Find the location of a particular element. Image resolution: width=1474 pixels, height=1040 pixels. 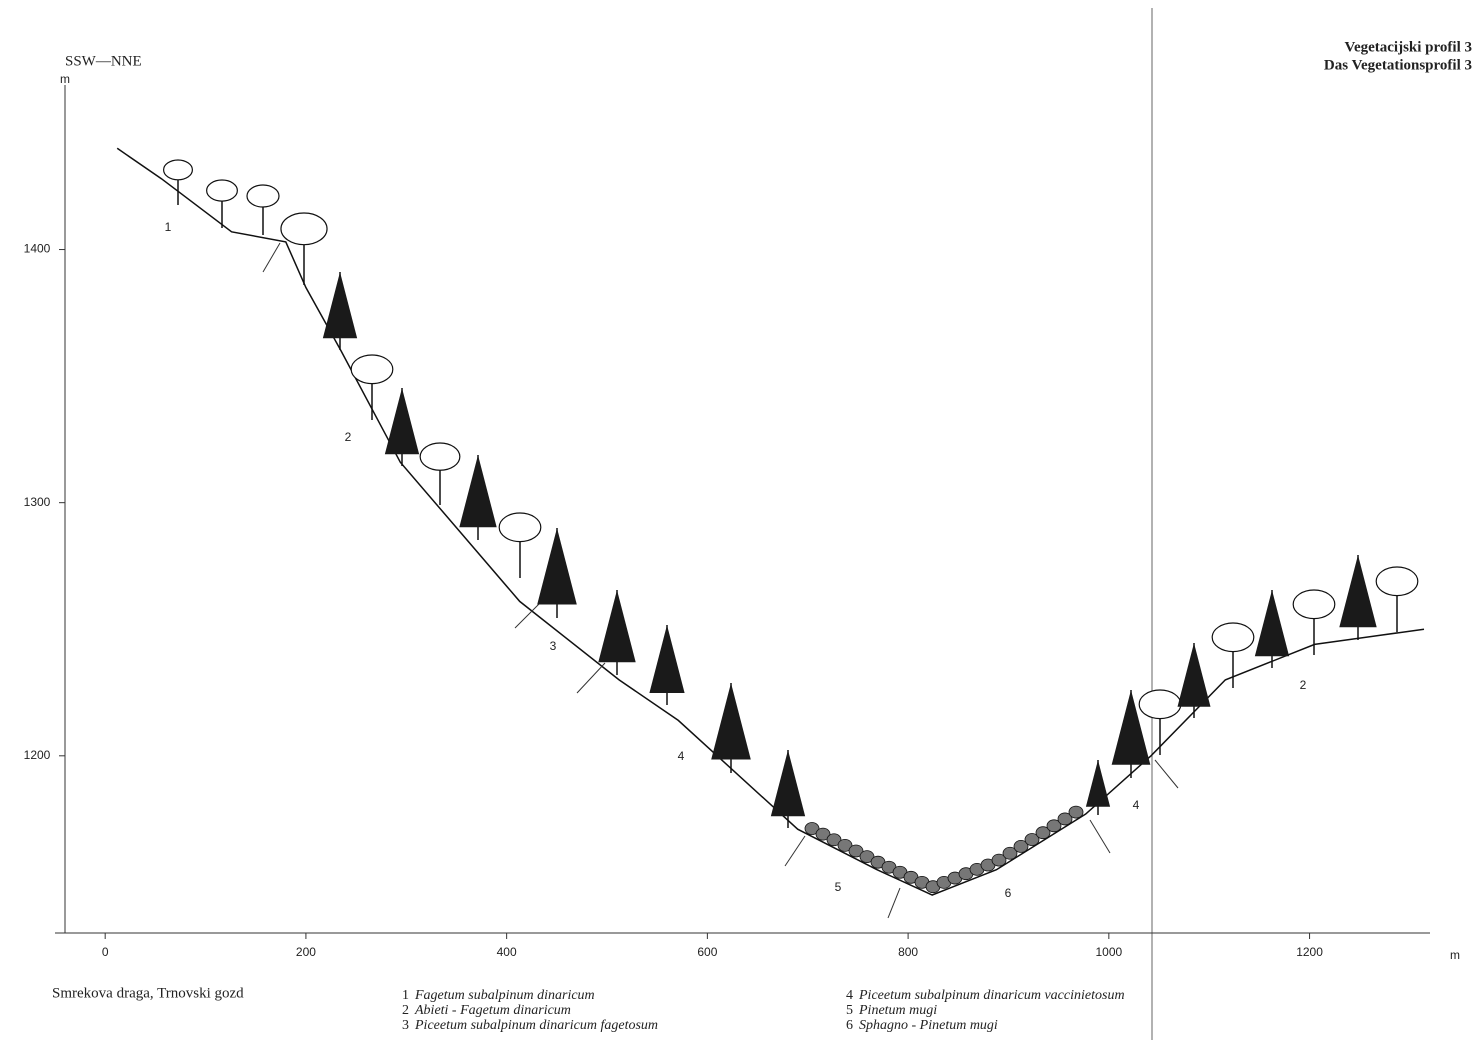

legend-number: 5 is located at coordinates (849, 1010).